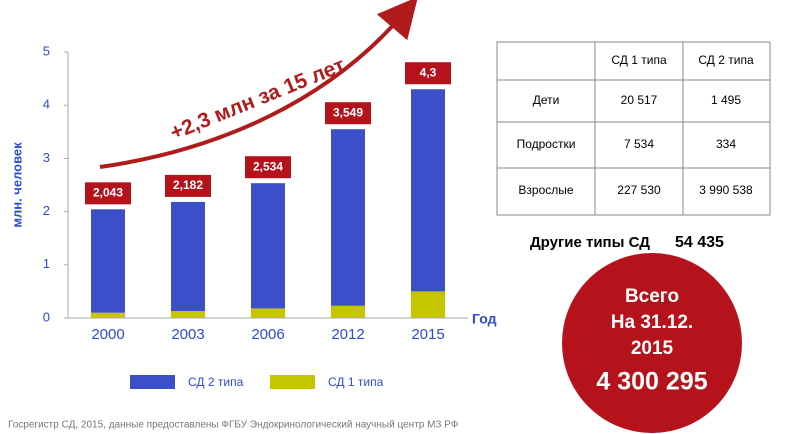  I want to click on table-cell: Взрослые, so click(545, 190).